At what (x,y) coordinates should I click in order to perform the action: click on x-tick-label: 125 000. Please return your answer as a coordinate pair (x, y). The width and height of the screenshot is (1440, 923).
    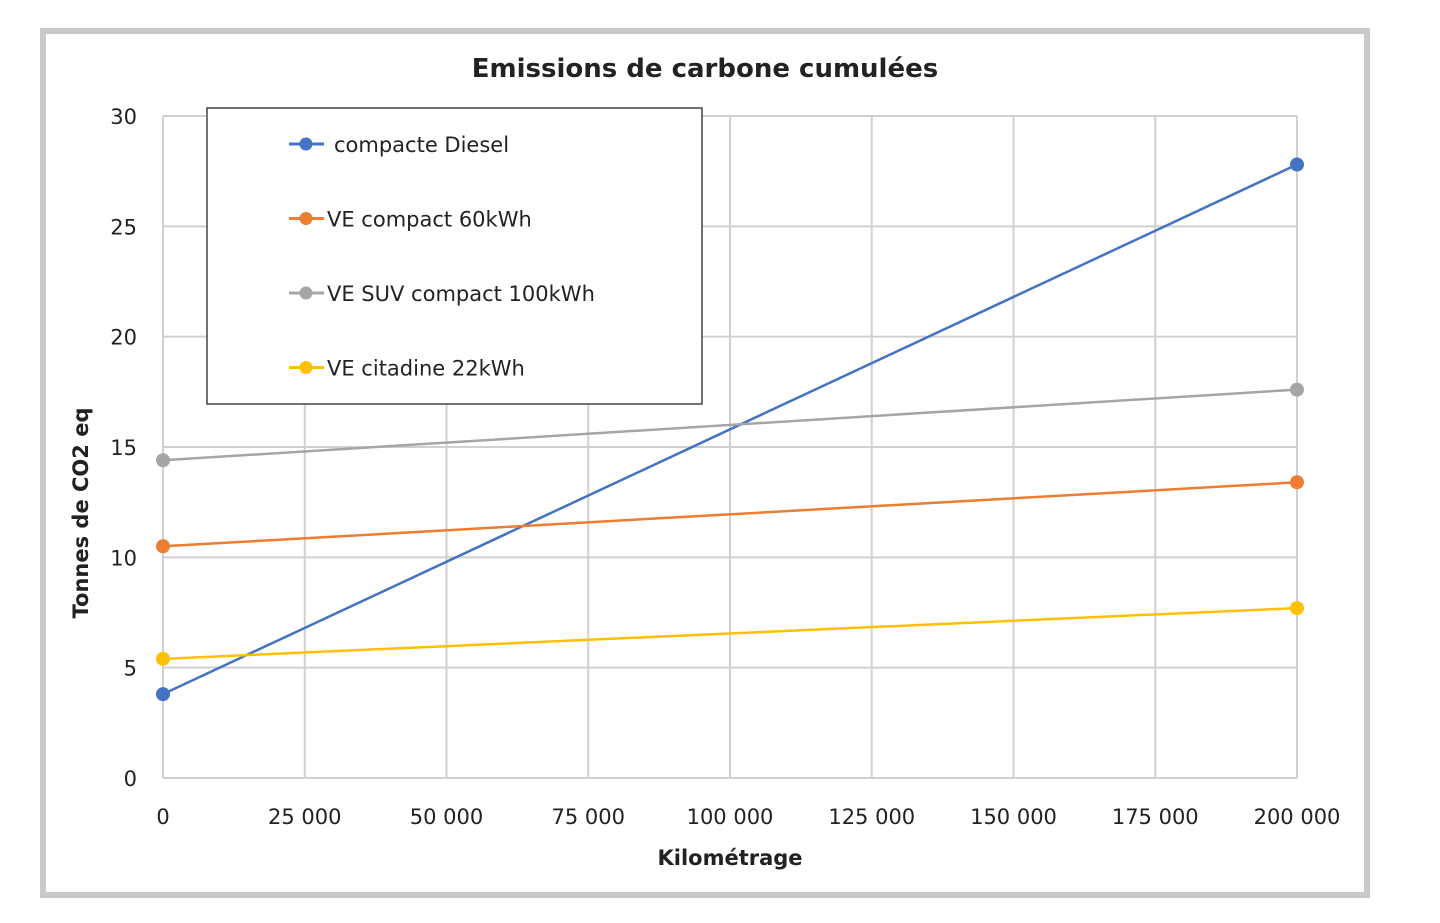
    Looking at the image, I should click on (871, 817).